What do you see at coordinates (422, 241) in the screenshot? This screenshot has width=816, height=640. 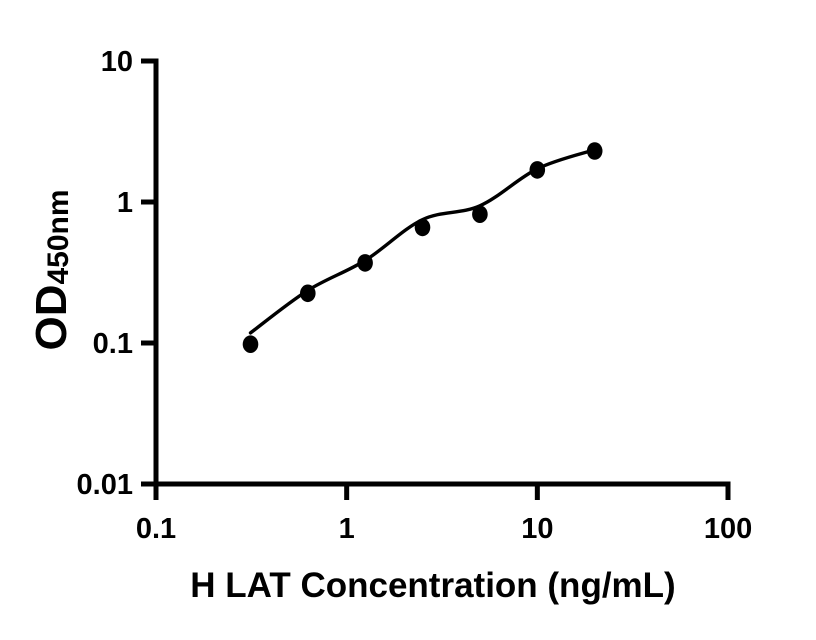 I see `fit-curve` at bounding box center [422, 241].